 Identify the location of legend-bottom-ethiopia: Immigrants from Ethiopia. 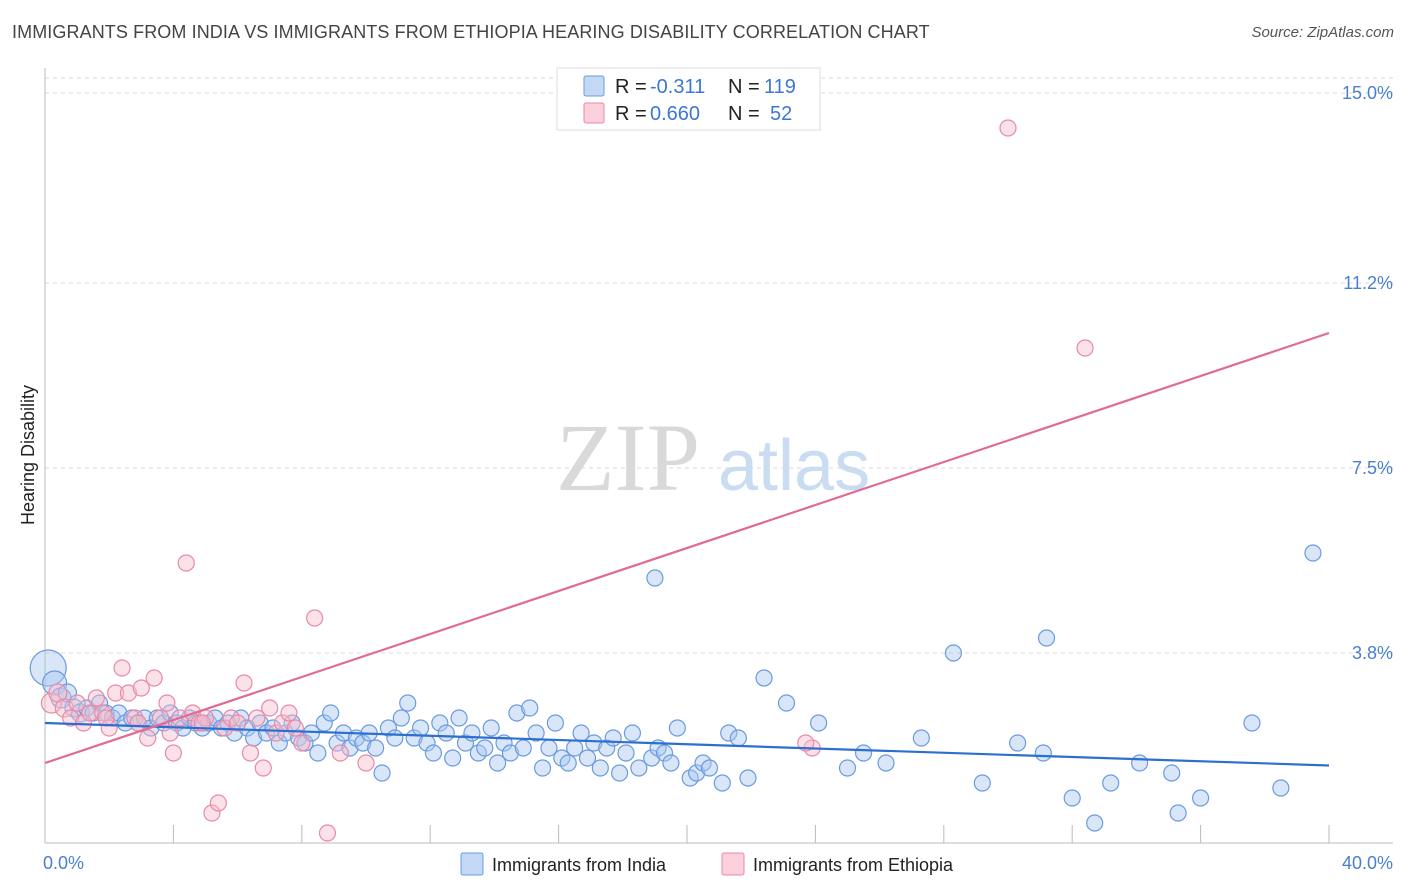
(853, 865).